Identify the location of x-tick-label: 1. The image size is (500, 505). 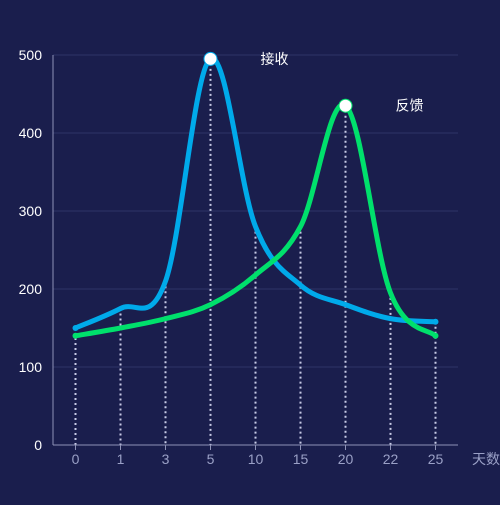
(121, 459).